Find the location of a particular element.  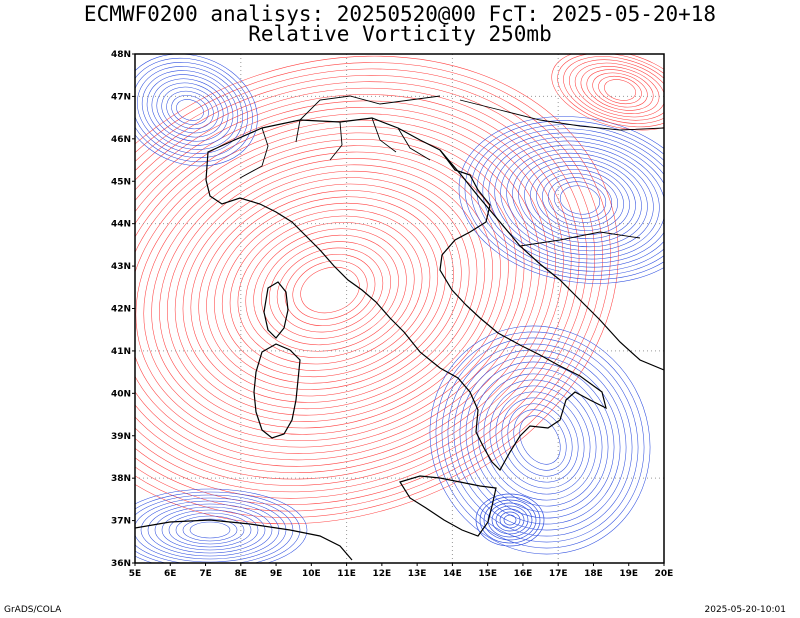

lon-tick-label: 12E is located at coordinates (382, 574).